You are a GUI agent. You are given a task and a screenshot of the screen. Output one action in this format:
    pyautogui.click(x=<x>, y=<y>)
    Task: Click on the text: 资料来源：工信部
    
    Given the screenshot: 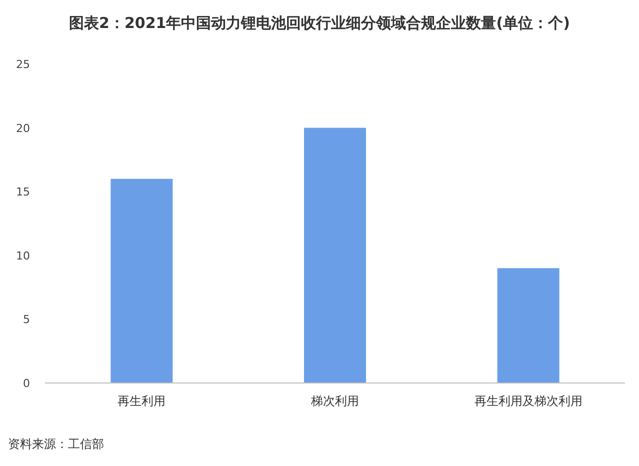 What is the action you would take?
    pyautogui.click(x=56, y=444)
    